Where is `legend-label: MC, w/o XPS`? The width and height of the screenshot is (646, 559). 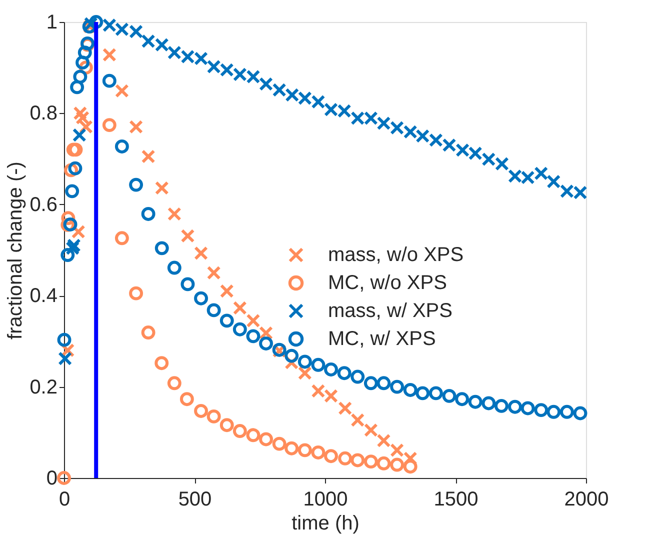
legend-label: MC, w/o XPS is located at coordinates (387, 283).